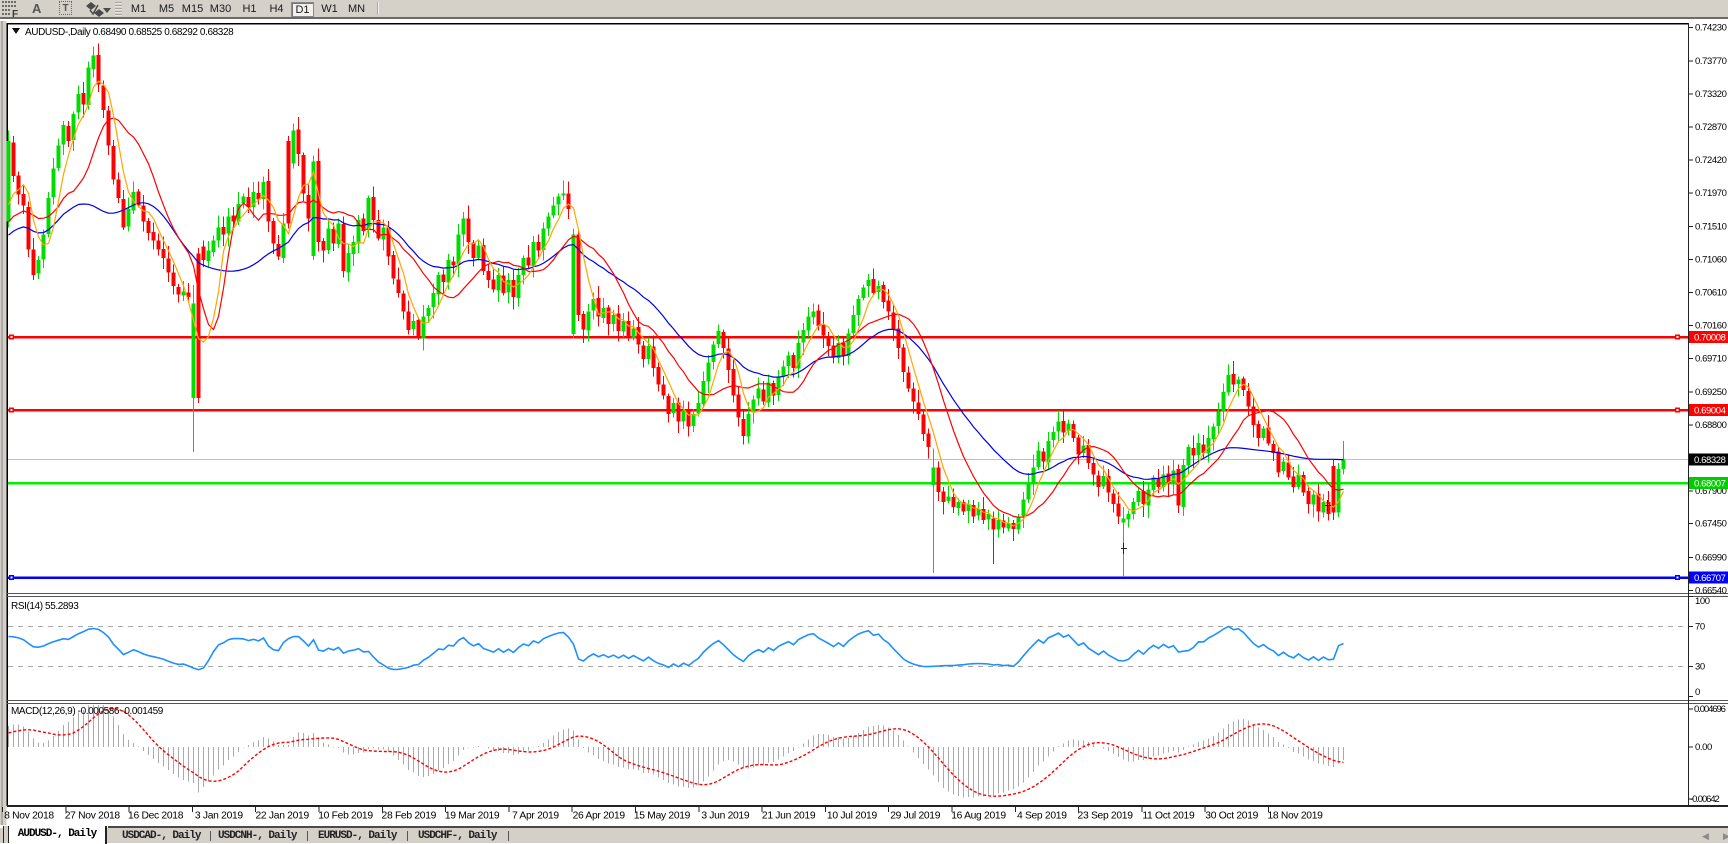 The width and height of the screenshot is (1728, 844). What do you see at coordinates (345, 816) in the screenshot?
I see `svg-text: 10 Feb 2019` at bounding box center [345, 816].